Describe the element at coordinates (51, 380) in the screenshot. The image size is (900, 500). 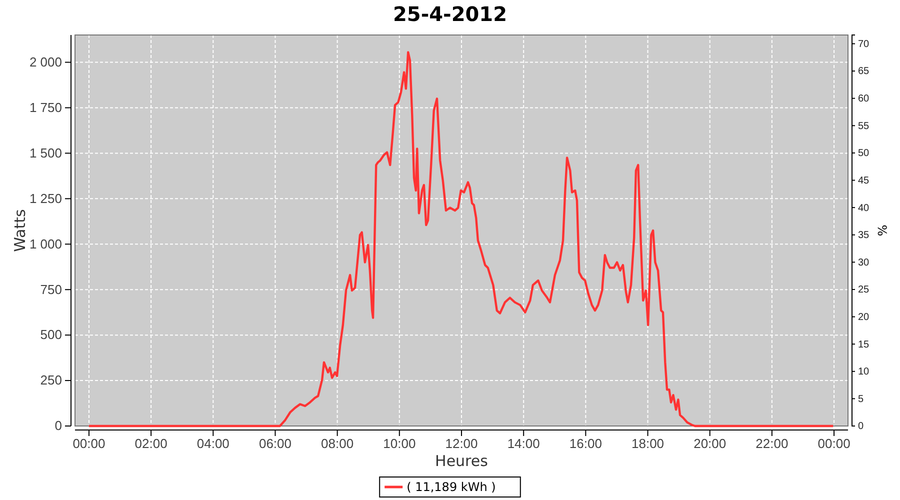
I see `y-tick-label: 250` at that location.